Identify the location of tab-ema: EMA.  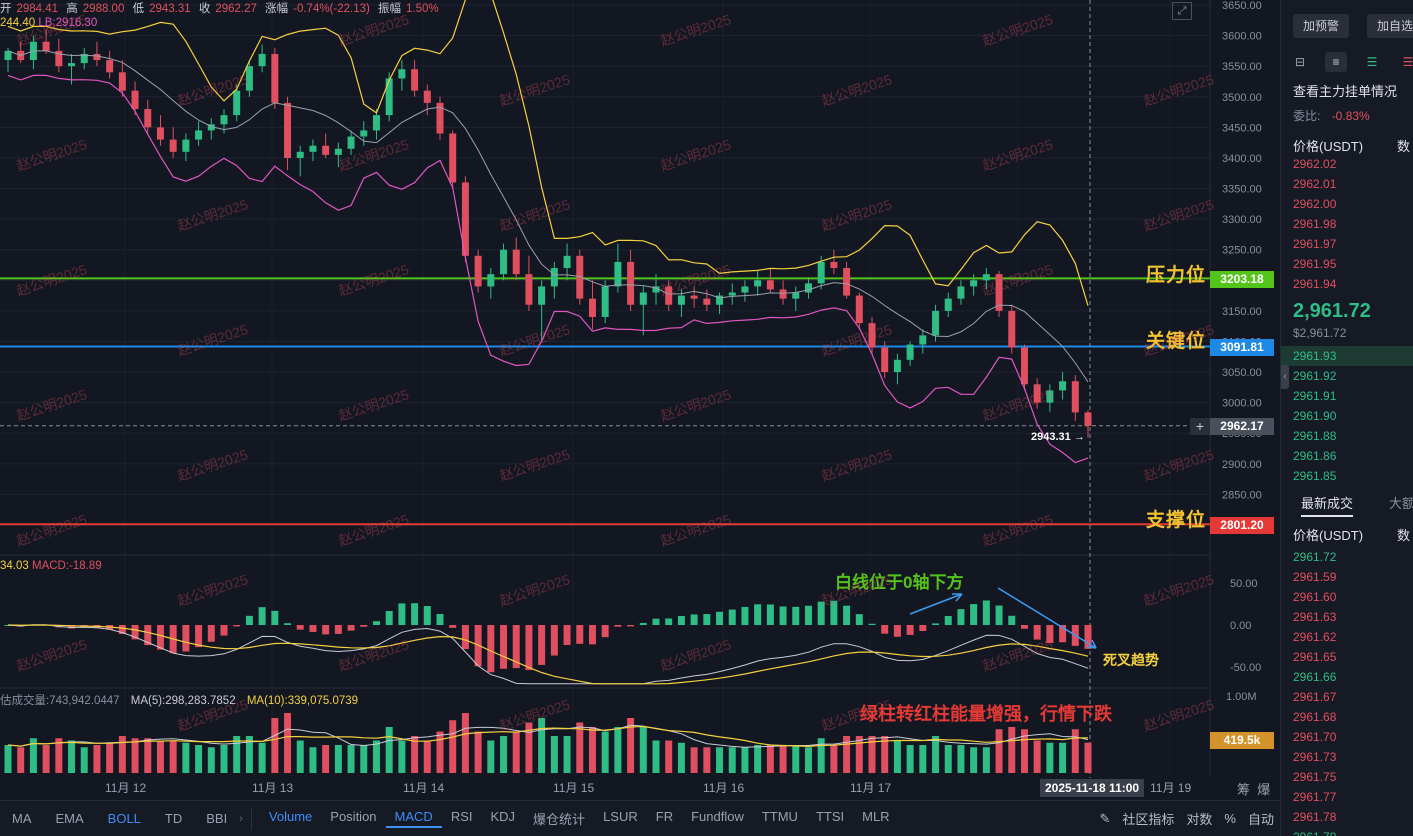
(69, 818).